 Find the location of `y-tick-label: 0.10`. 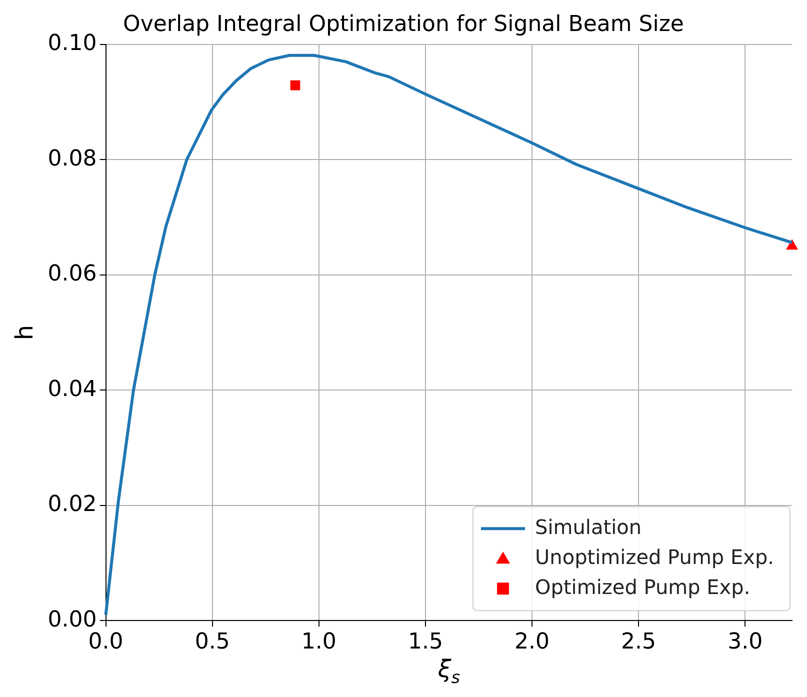

y-tick-label: 0.10 is located at coordinates (72, 43).